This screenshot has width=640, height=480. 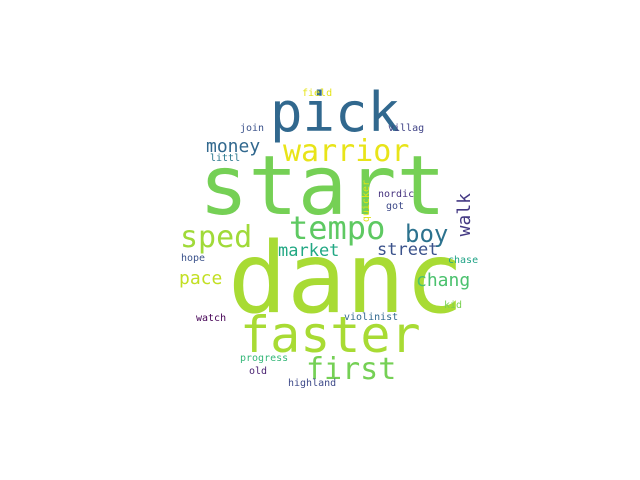 What do you see at coordinates (408, 250) in the screenshot?
I see `word-street: street` at bounding box center [408, 250].